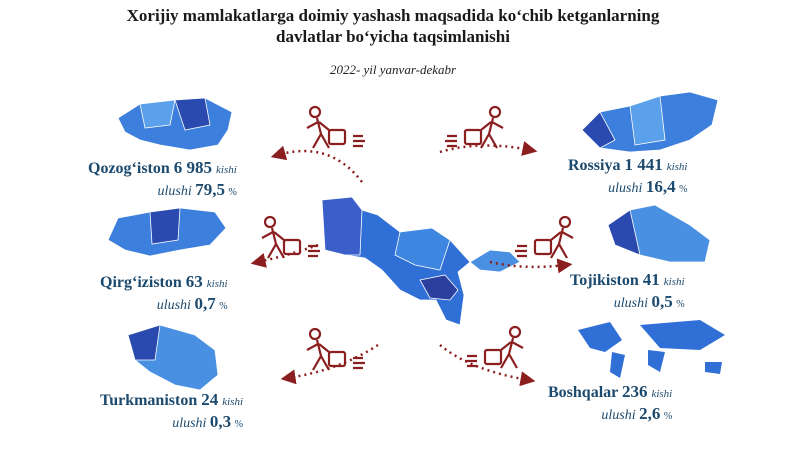 This screenshot has width=786, height=450. I want to click on country-label: Rossiya 1 441 kishi ulushi 16,4 %, so click(627, 176).